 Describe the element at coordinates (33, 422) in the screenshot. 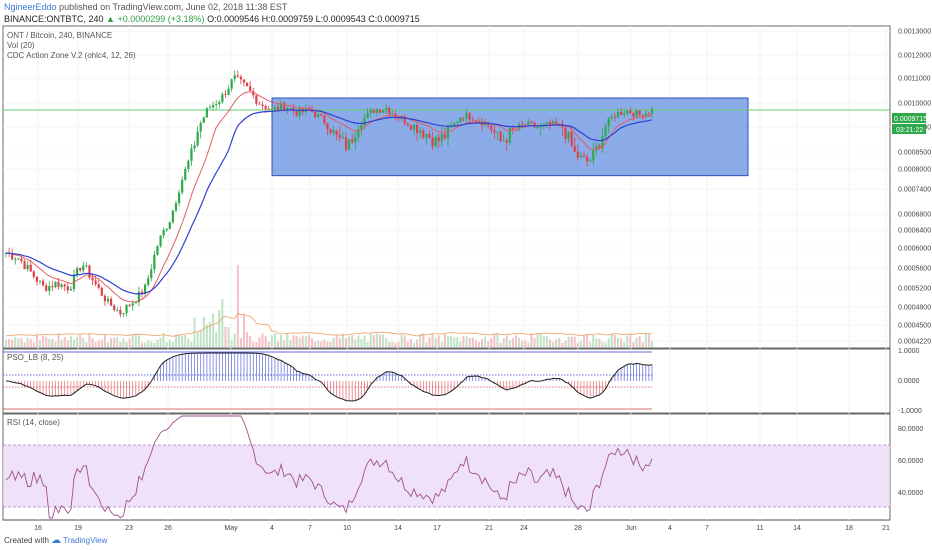

I see `rsi-title: RSI (14, close)` at that location.